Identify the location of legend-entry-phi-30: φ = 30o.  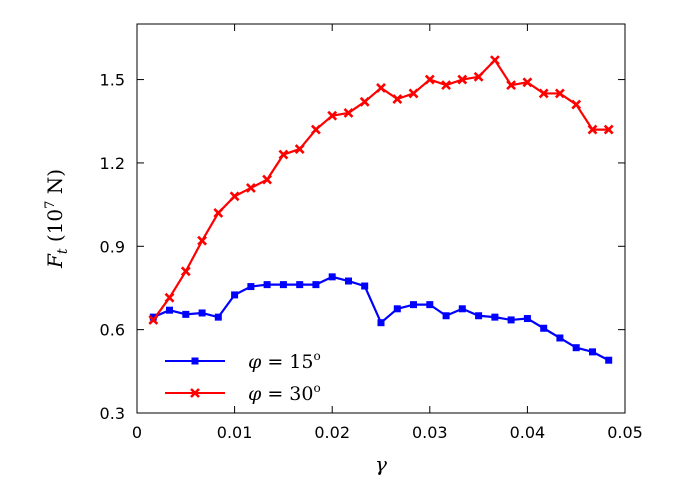
(243, 393).